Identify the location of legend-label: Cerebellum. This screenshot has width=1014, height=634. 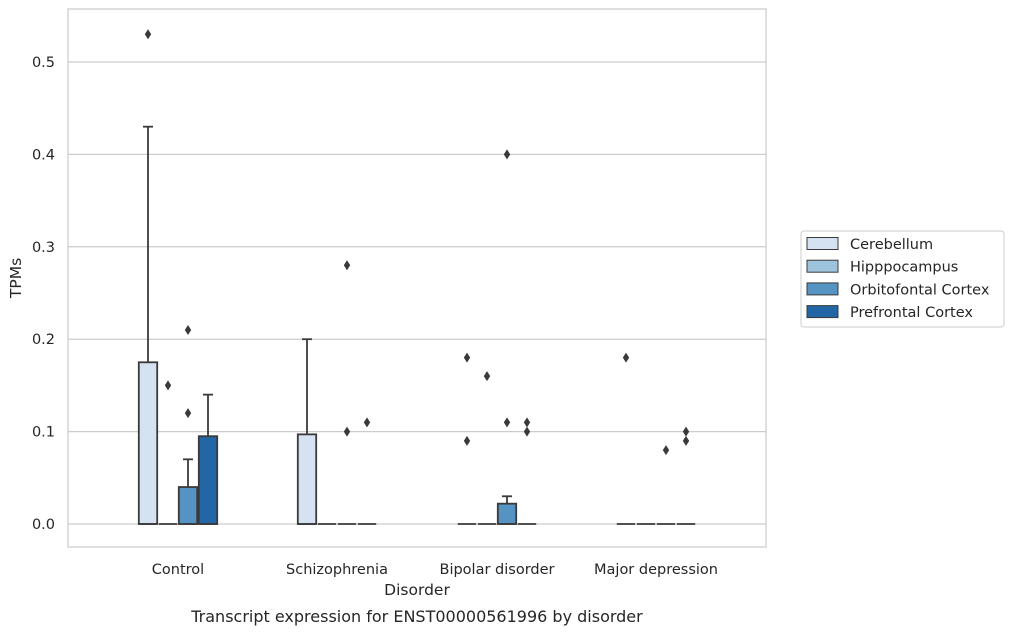
(891, 245).